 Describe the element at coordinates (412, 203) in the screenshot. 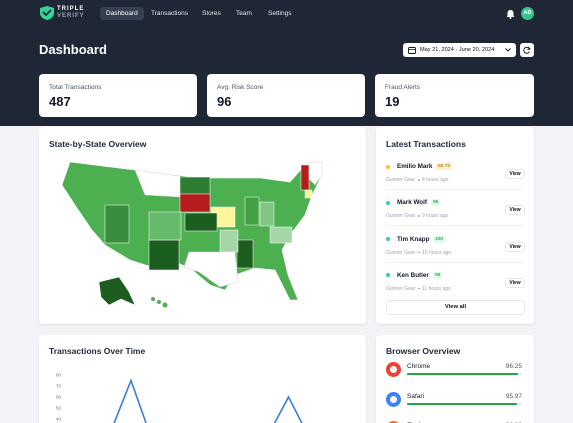

I see `customer-name: Mark Wolf` at that location.